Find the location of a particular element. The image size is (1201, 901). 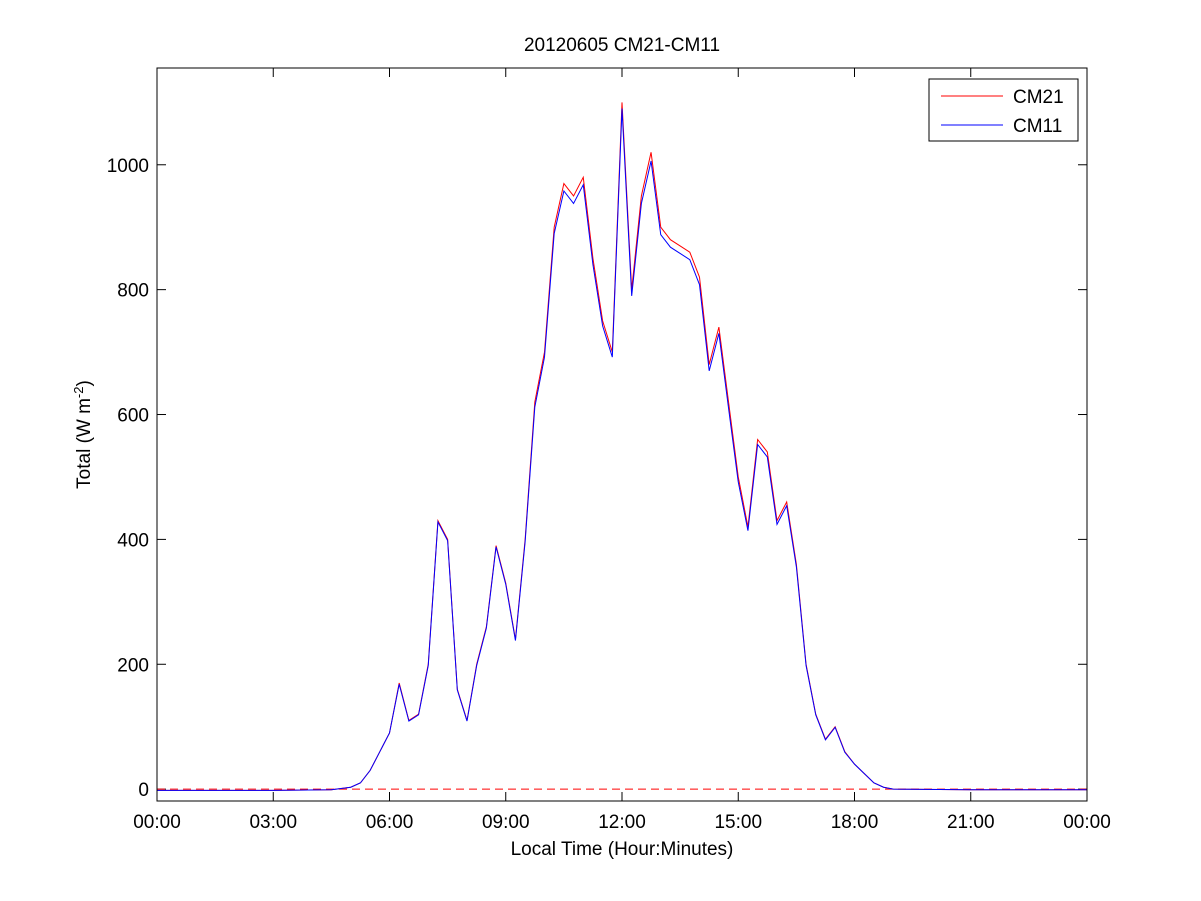

y-tick-label: 800 is located at coordinates (133, 291).